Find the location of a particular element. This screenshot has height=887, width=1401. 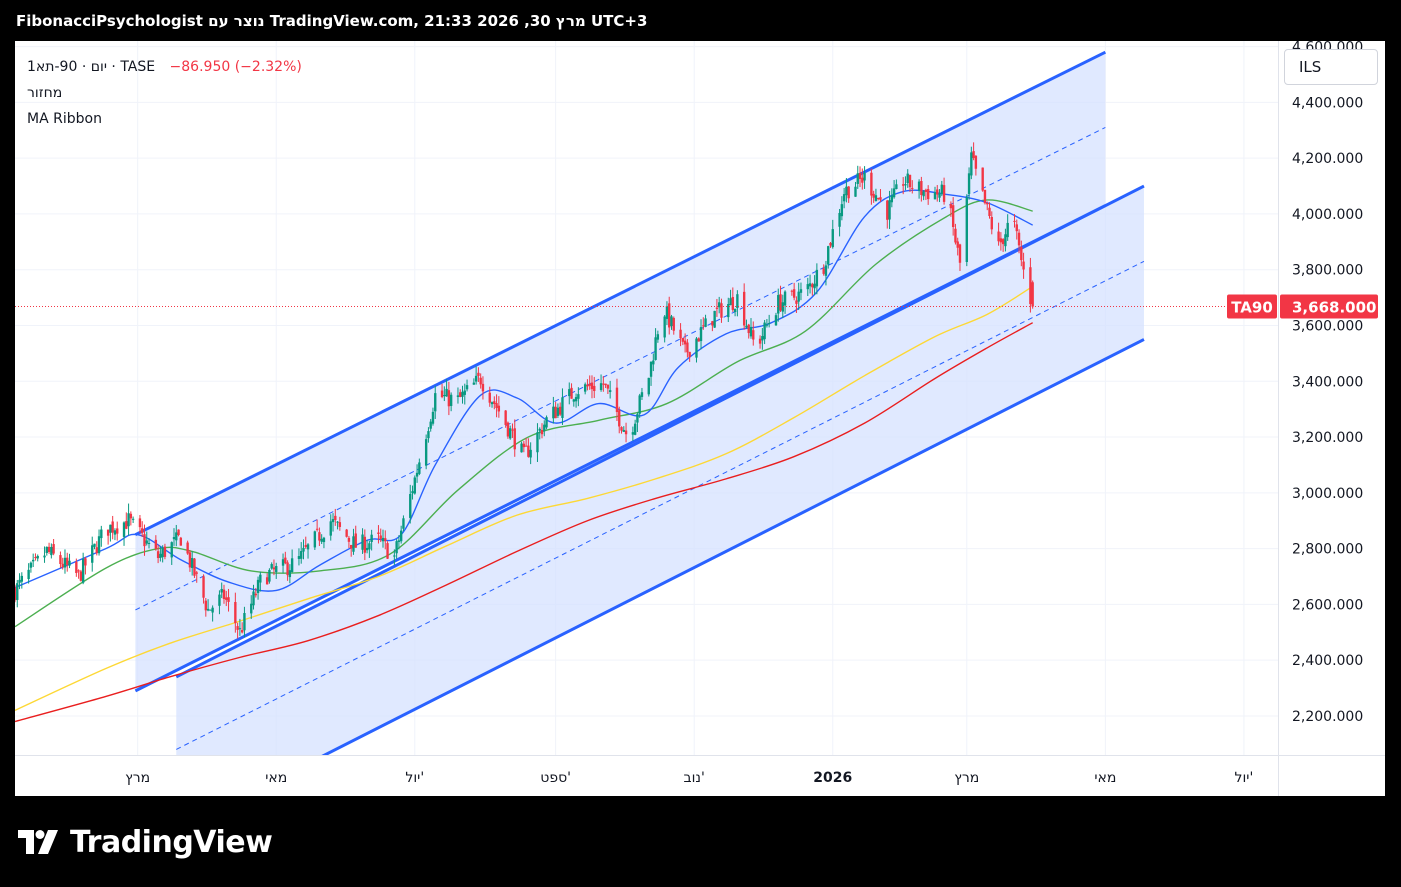

y-tick-label: 2,200.000 is located at coordinates (1327, 717).